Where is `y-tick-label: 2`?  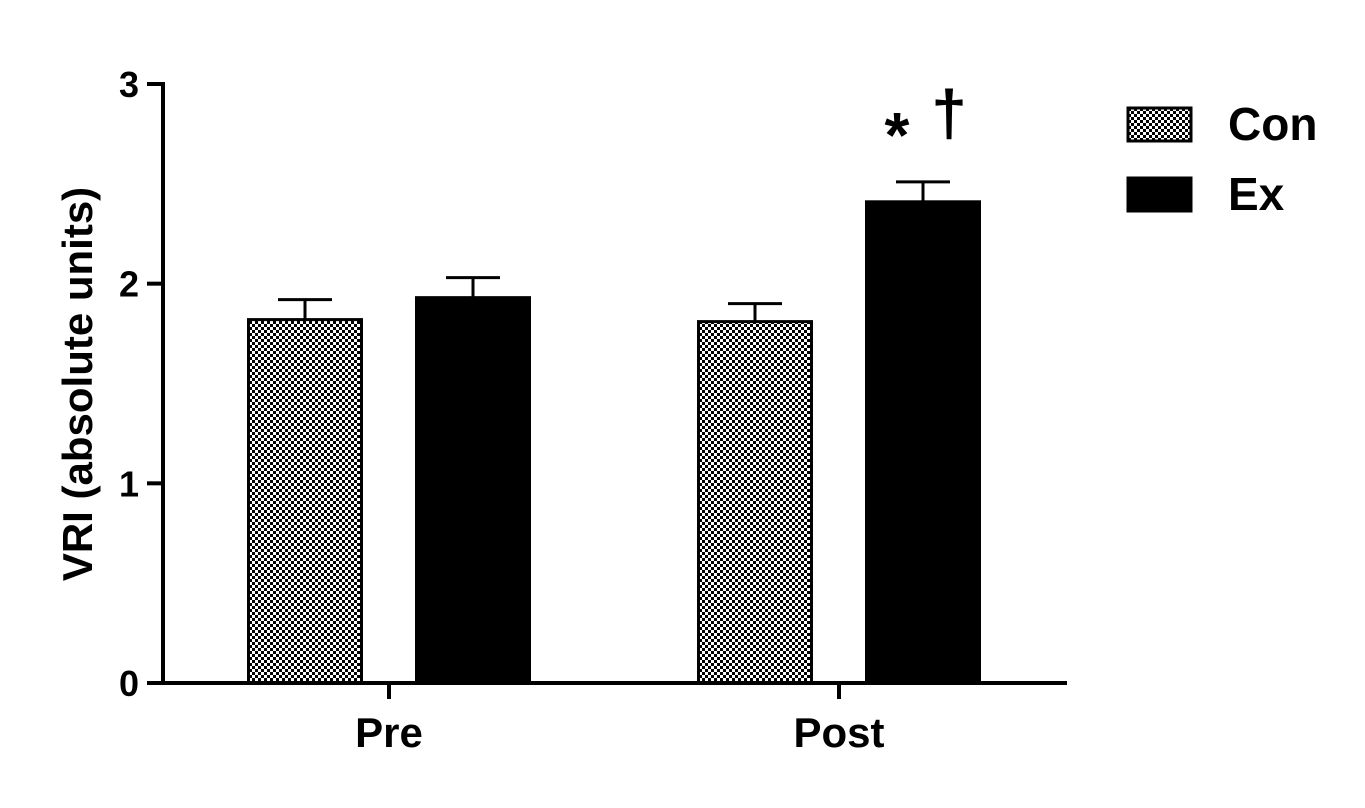 y-tick-label: 2 is located at coordinates (129, 284).